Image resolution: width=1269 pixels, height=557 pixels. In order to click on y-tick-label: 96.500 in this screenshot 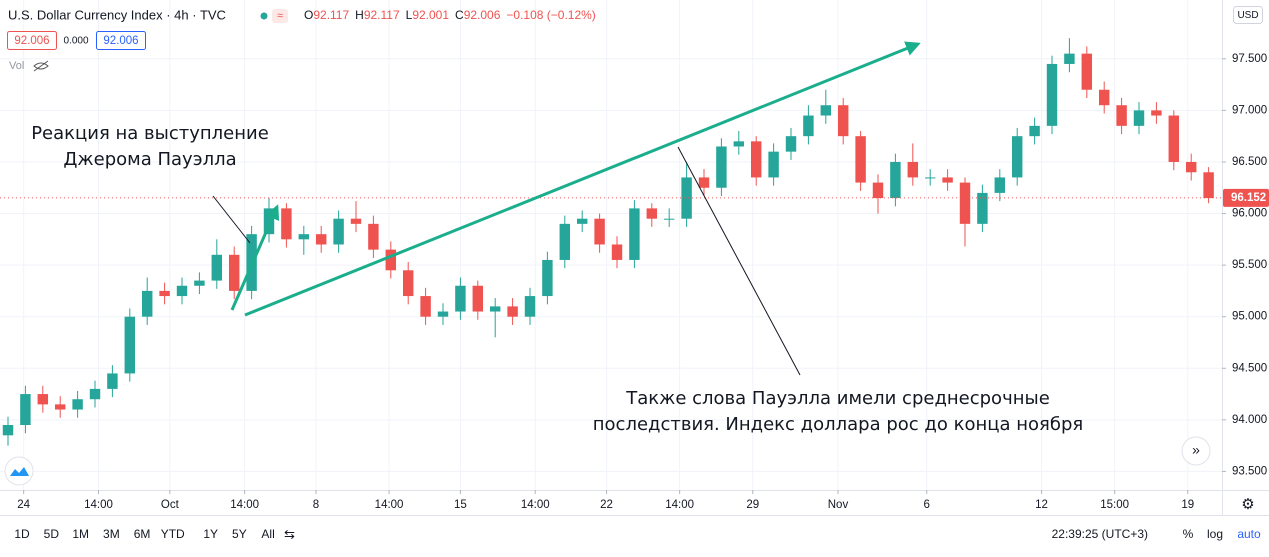, I will do `click(1249, 162)`.